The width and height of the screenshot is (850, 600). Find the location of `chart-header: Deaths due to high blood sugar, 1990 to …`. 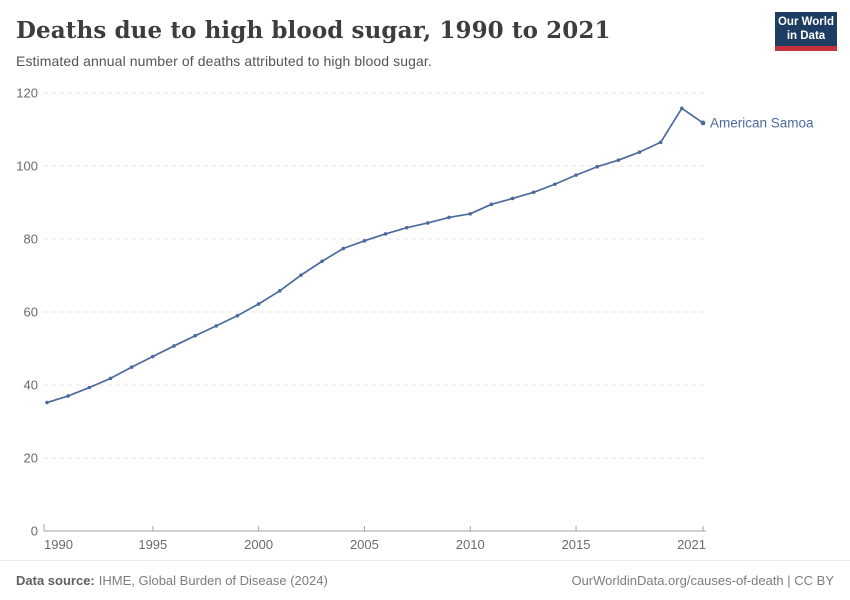

chart-header: Deaths due to high blood sugar, 1990 to … is located at coordinates (425, 40).